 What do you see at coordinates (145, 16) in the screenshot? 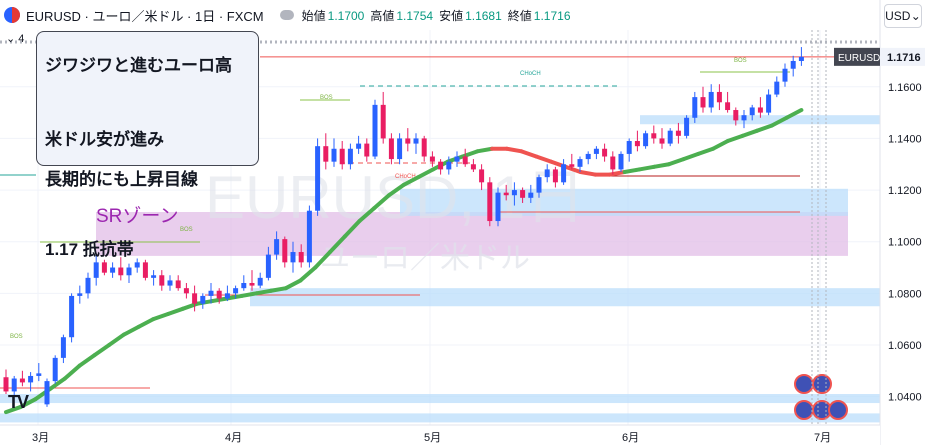
I see `symbol-title: EURUSD · ユーロ／米ドル · 1日 · FXCM` at bounding box center [145, 16].